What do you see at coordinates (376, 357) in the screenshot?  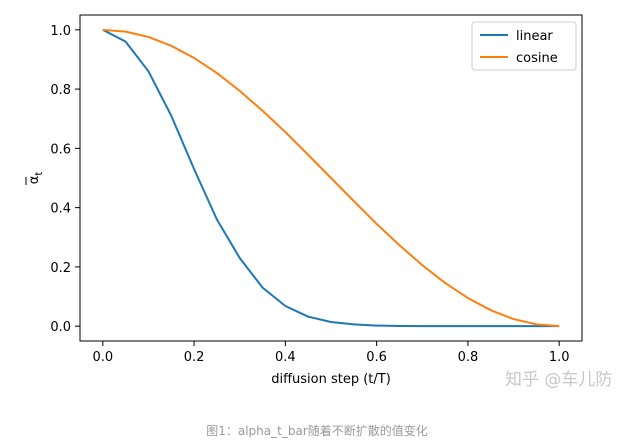 I see `x-tick-label: 0.6` at bounding box center [376, 357].